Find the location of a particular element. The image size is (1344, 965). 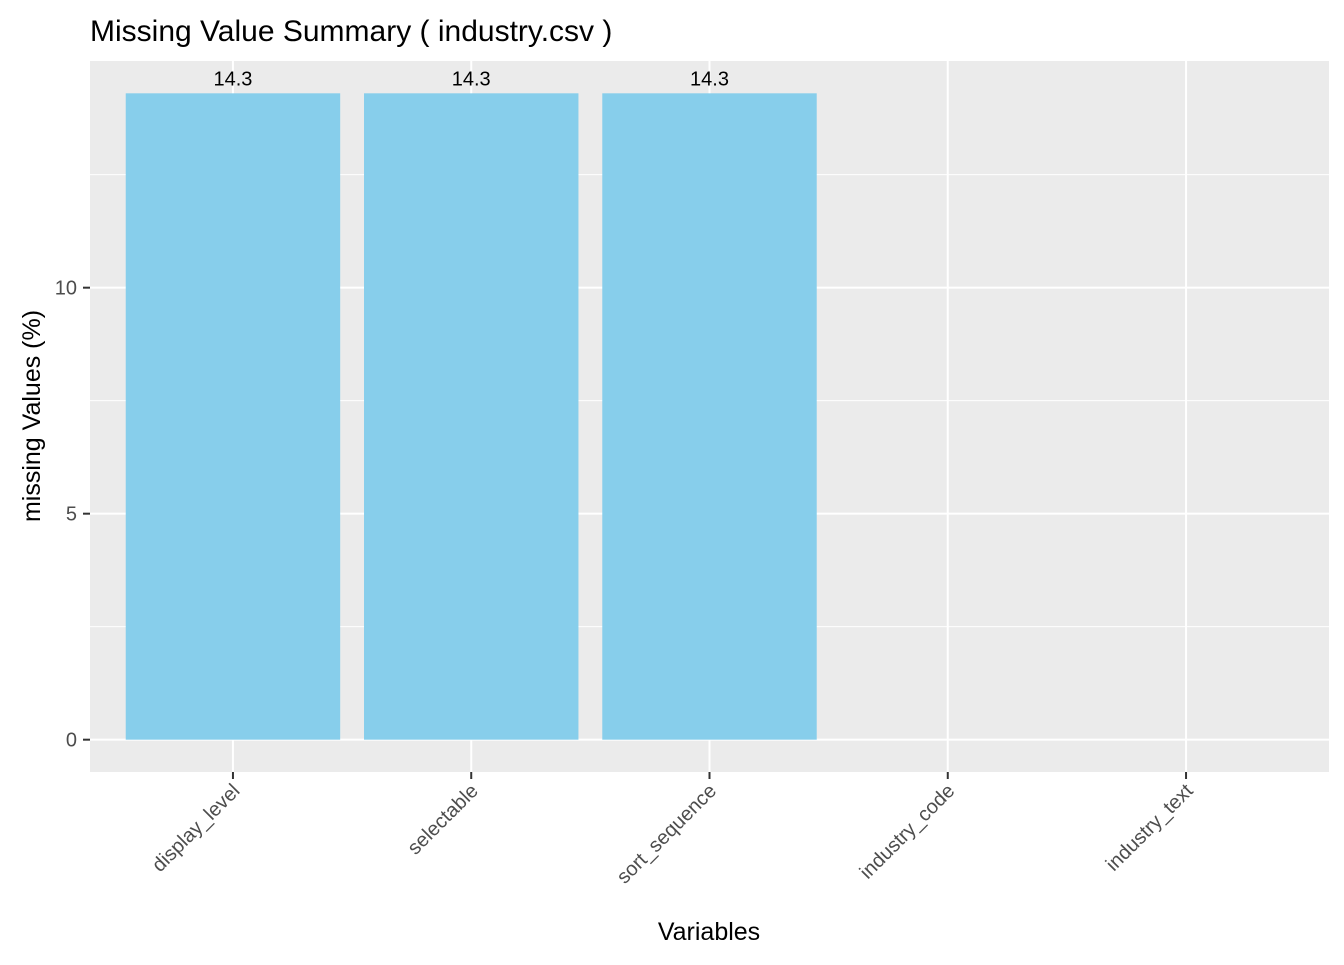

x-axis-title: Variables is located at coordinates (709, 932).